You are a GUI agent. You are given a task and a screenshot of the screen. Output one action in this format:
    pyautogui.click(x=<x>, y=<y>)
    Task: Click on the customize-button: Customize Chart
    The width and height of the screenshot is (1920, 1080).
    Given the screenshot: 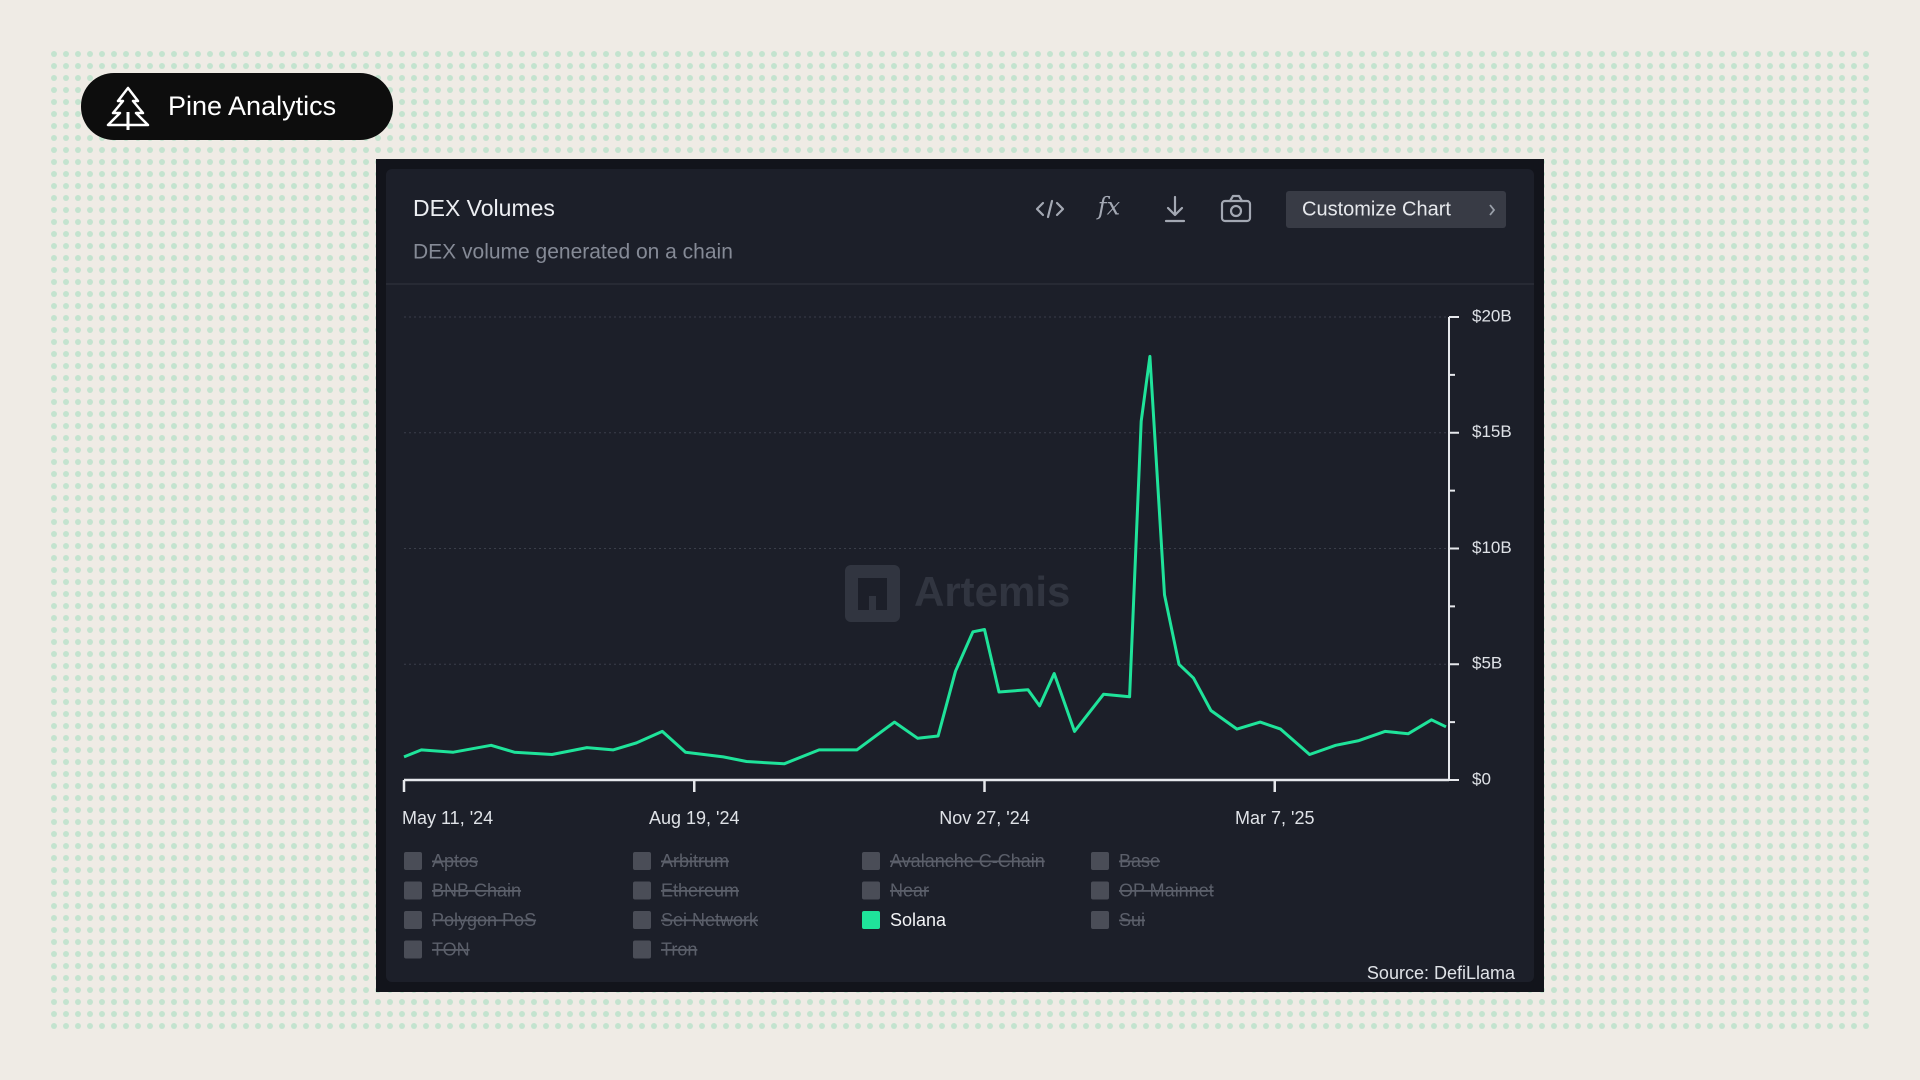 What is the action you would take?
    pyautogui.click(x=1396, y=209)
    